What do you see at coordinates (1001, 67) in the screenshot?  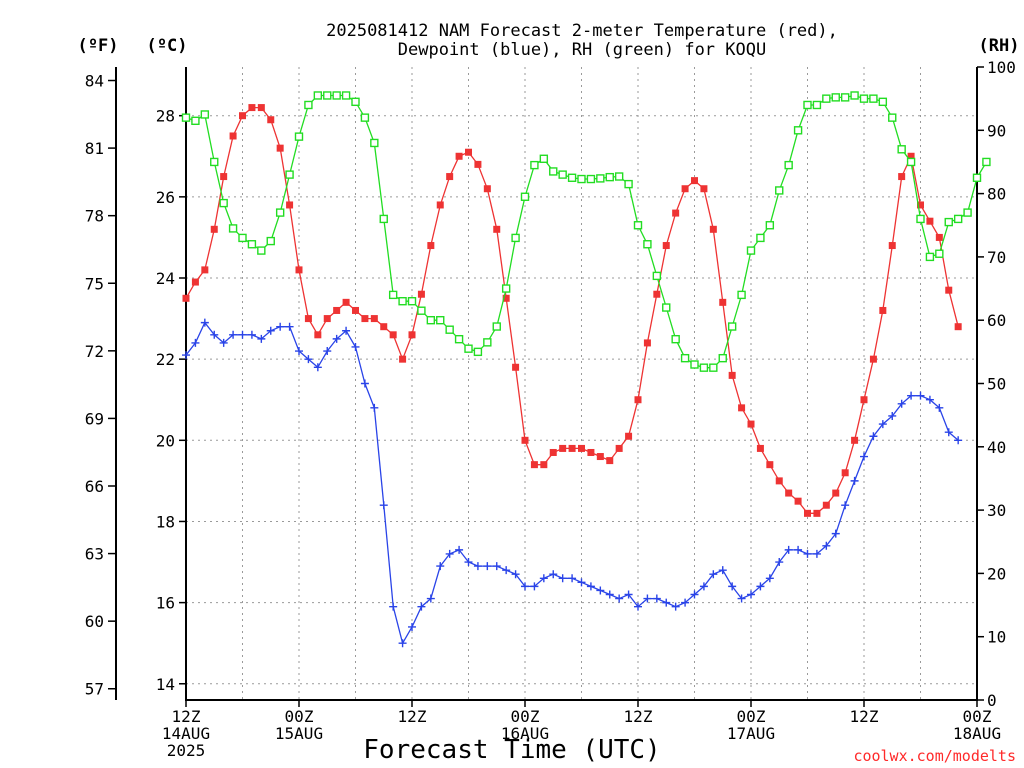 I see `rh-tick-label: 100` at bounding box center [1001, 67].